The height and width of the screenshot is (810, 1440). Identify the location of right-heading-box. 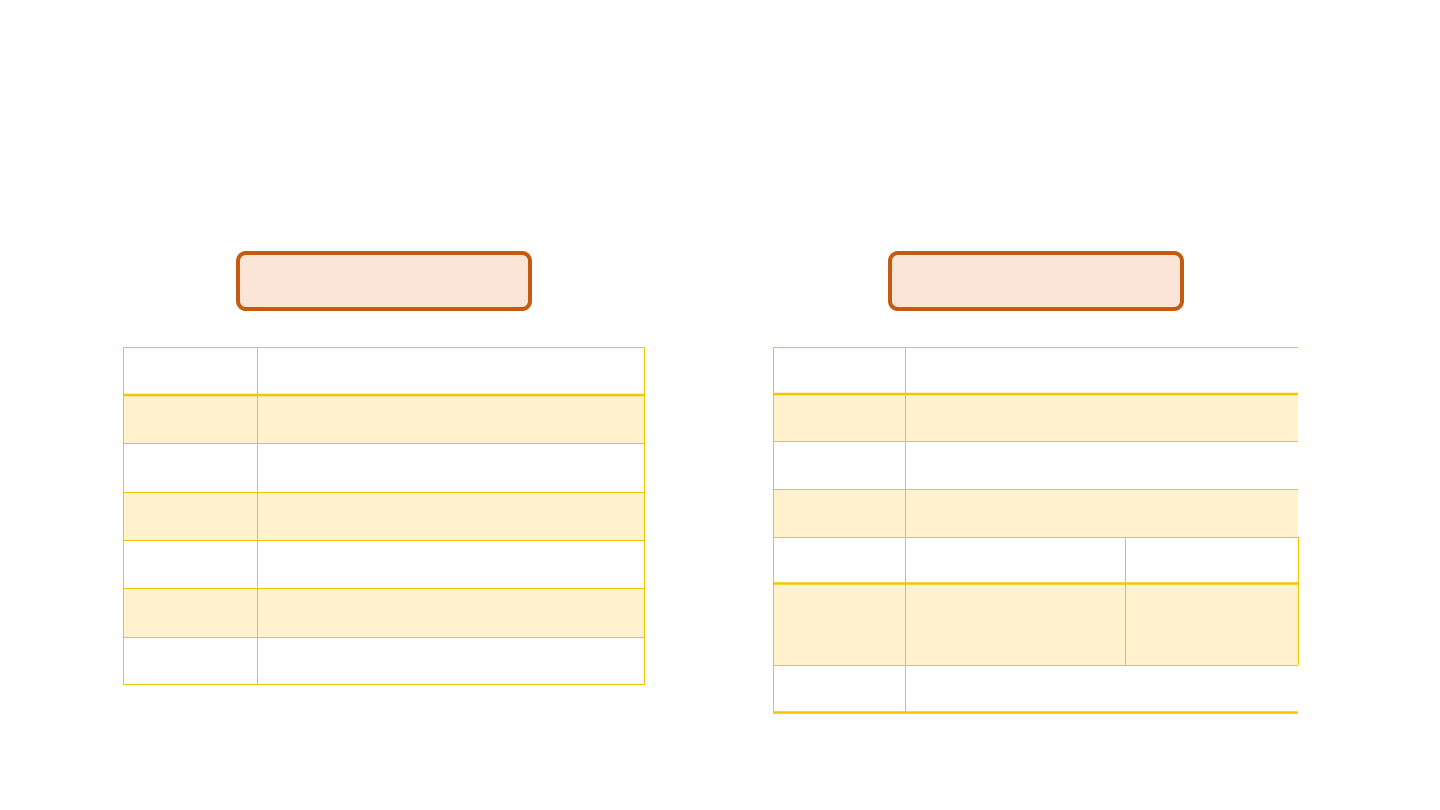
(1036, 281).